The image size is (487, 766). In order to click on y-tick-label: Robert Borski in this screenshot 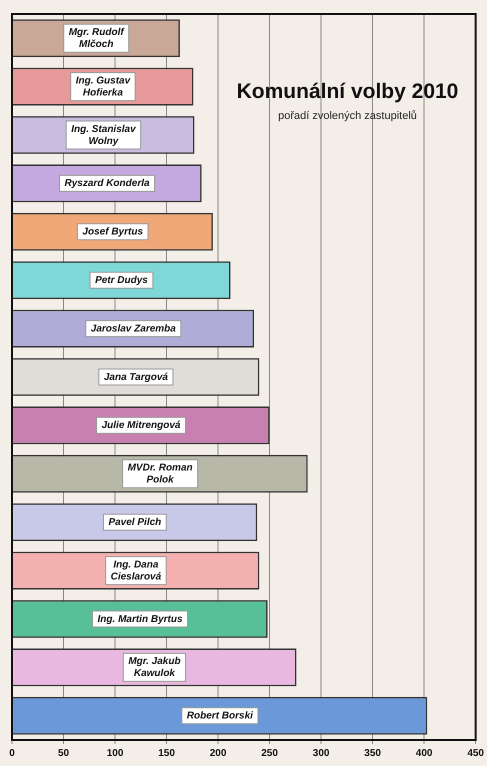, I will do `click(220, 716)`.